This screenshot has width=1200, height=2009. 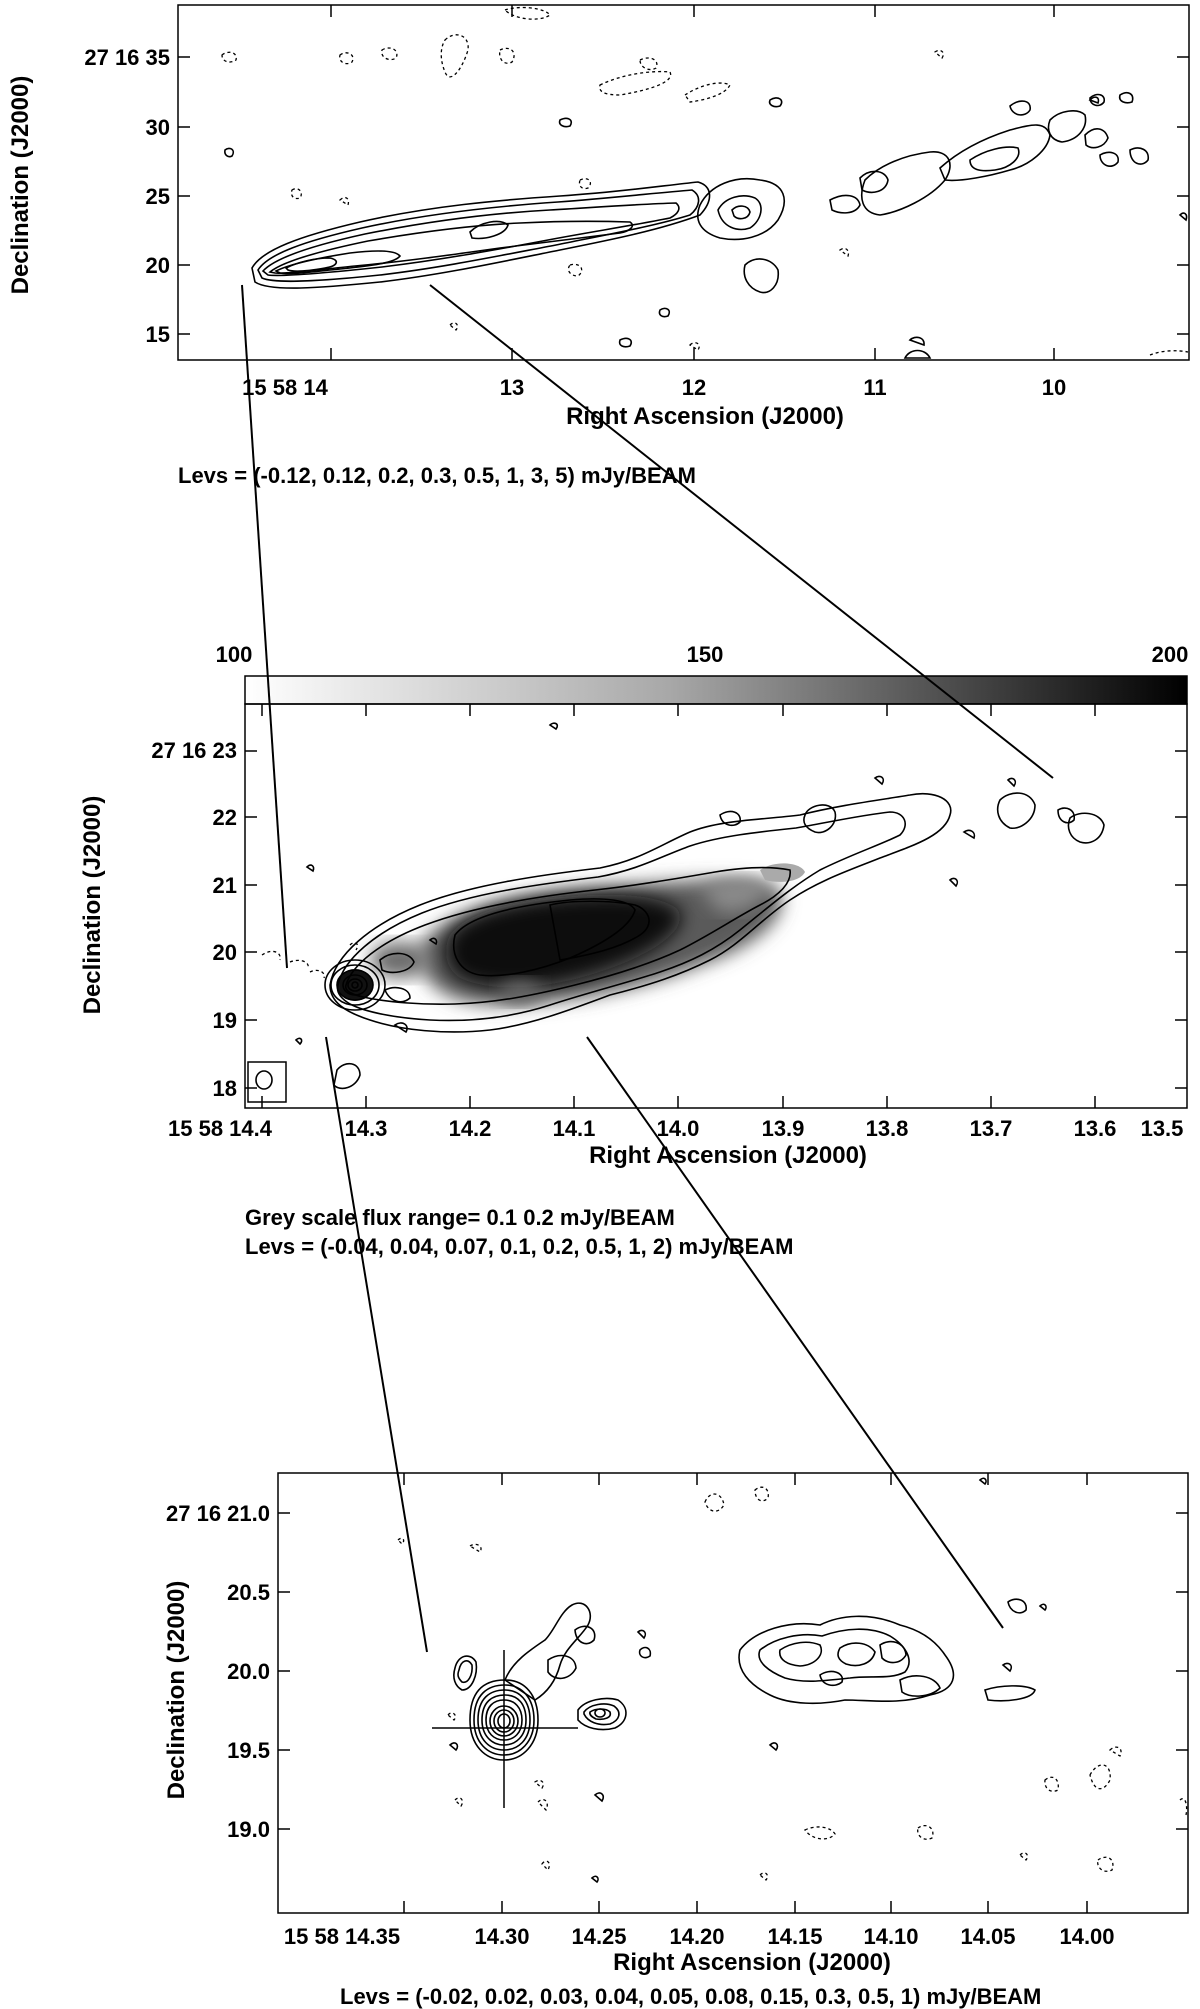 I want to click on middle-y-axis-title: Declination (J2000), so click(x=92, y=905).